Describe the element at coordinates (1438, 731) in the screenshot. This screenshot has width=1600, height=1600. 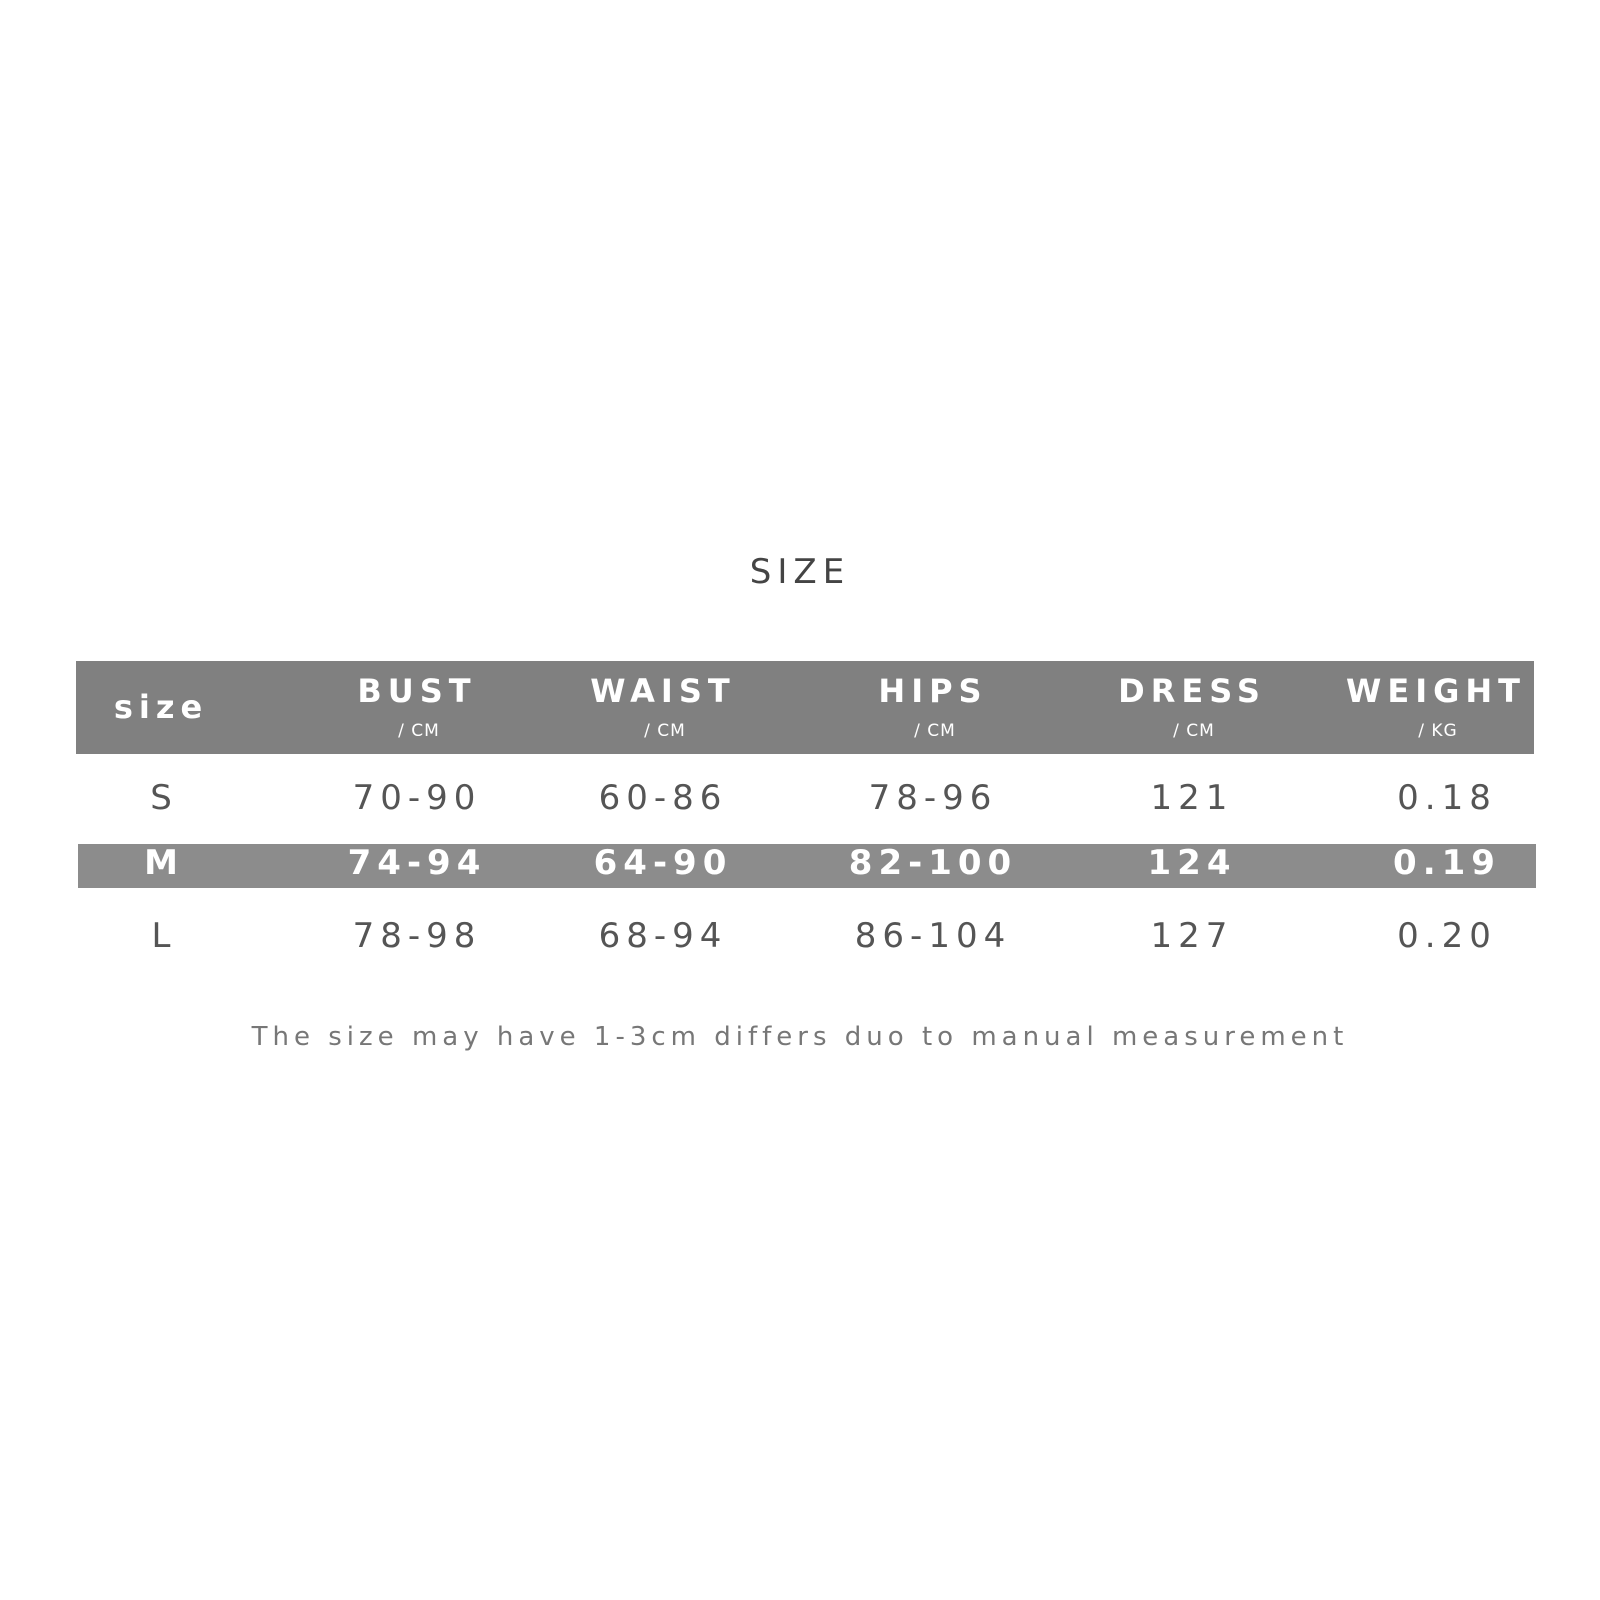
I see `header-unit: / KG` at that location.